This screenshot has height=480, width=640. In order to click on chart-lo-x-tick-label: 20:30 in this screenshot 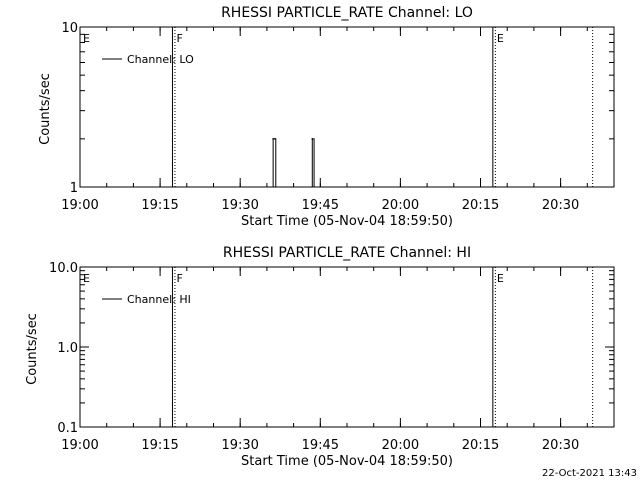, I will do `click(560, 205)`.